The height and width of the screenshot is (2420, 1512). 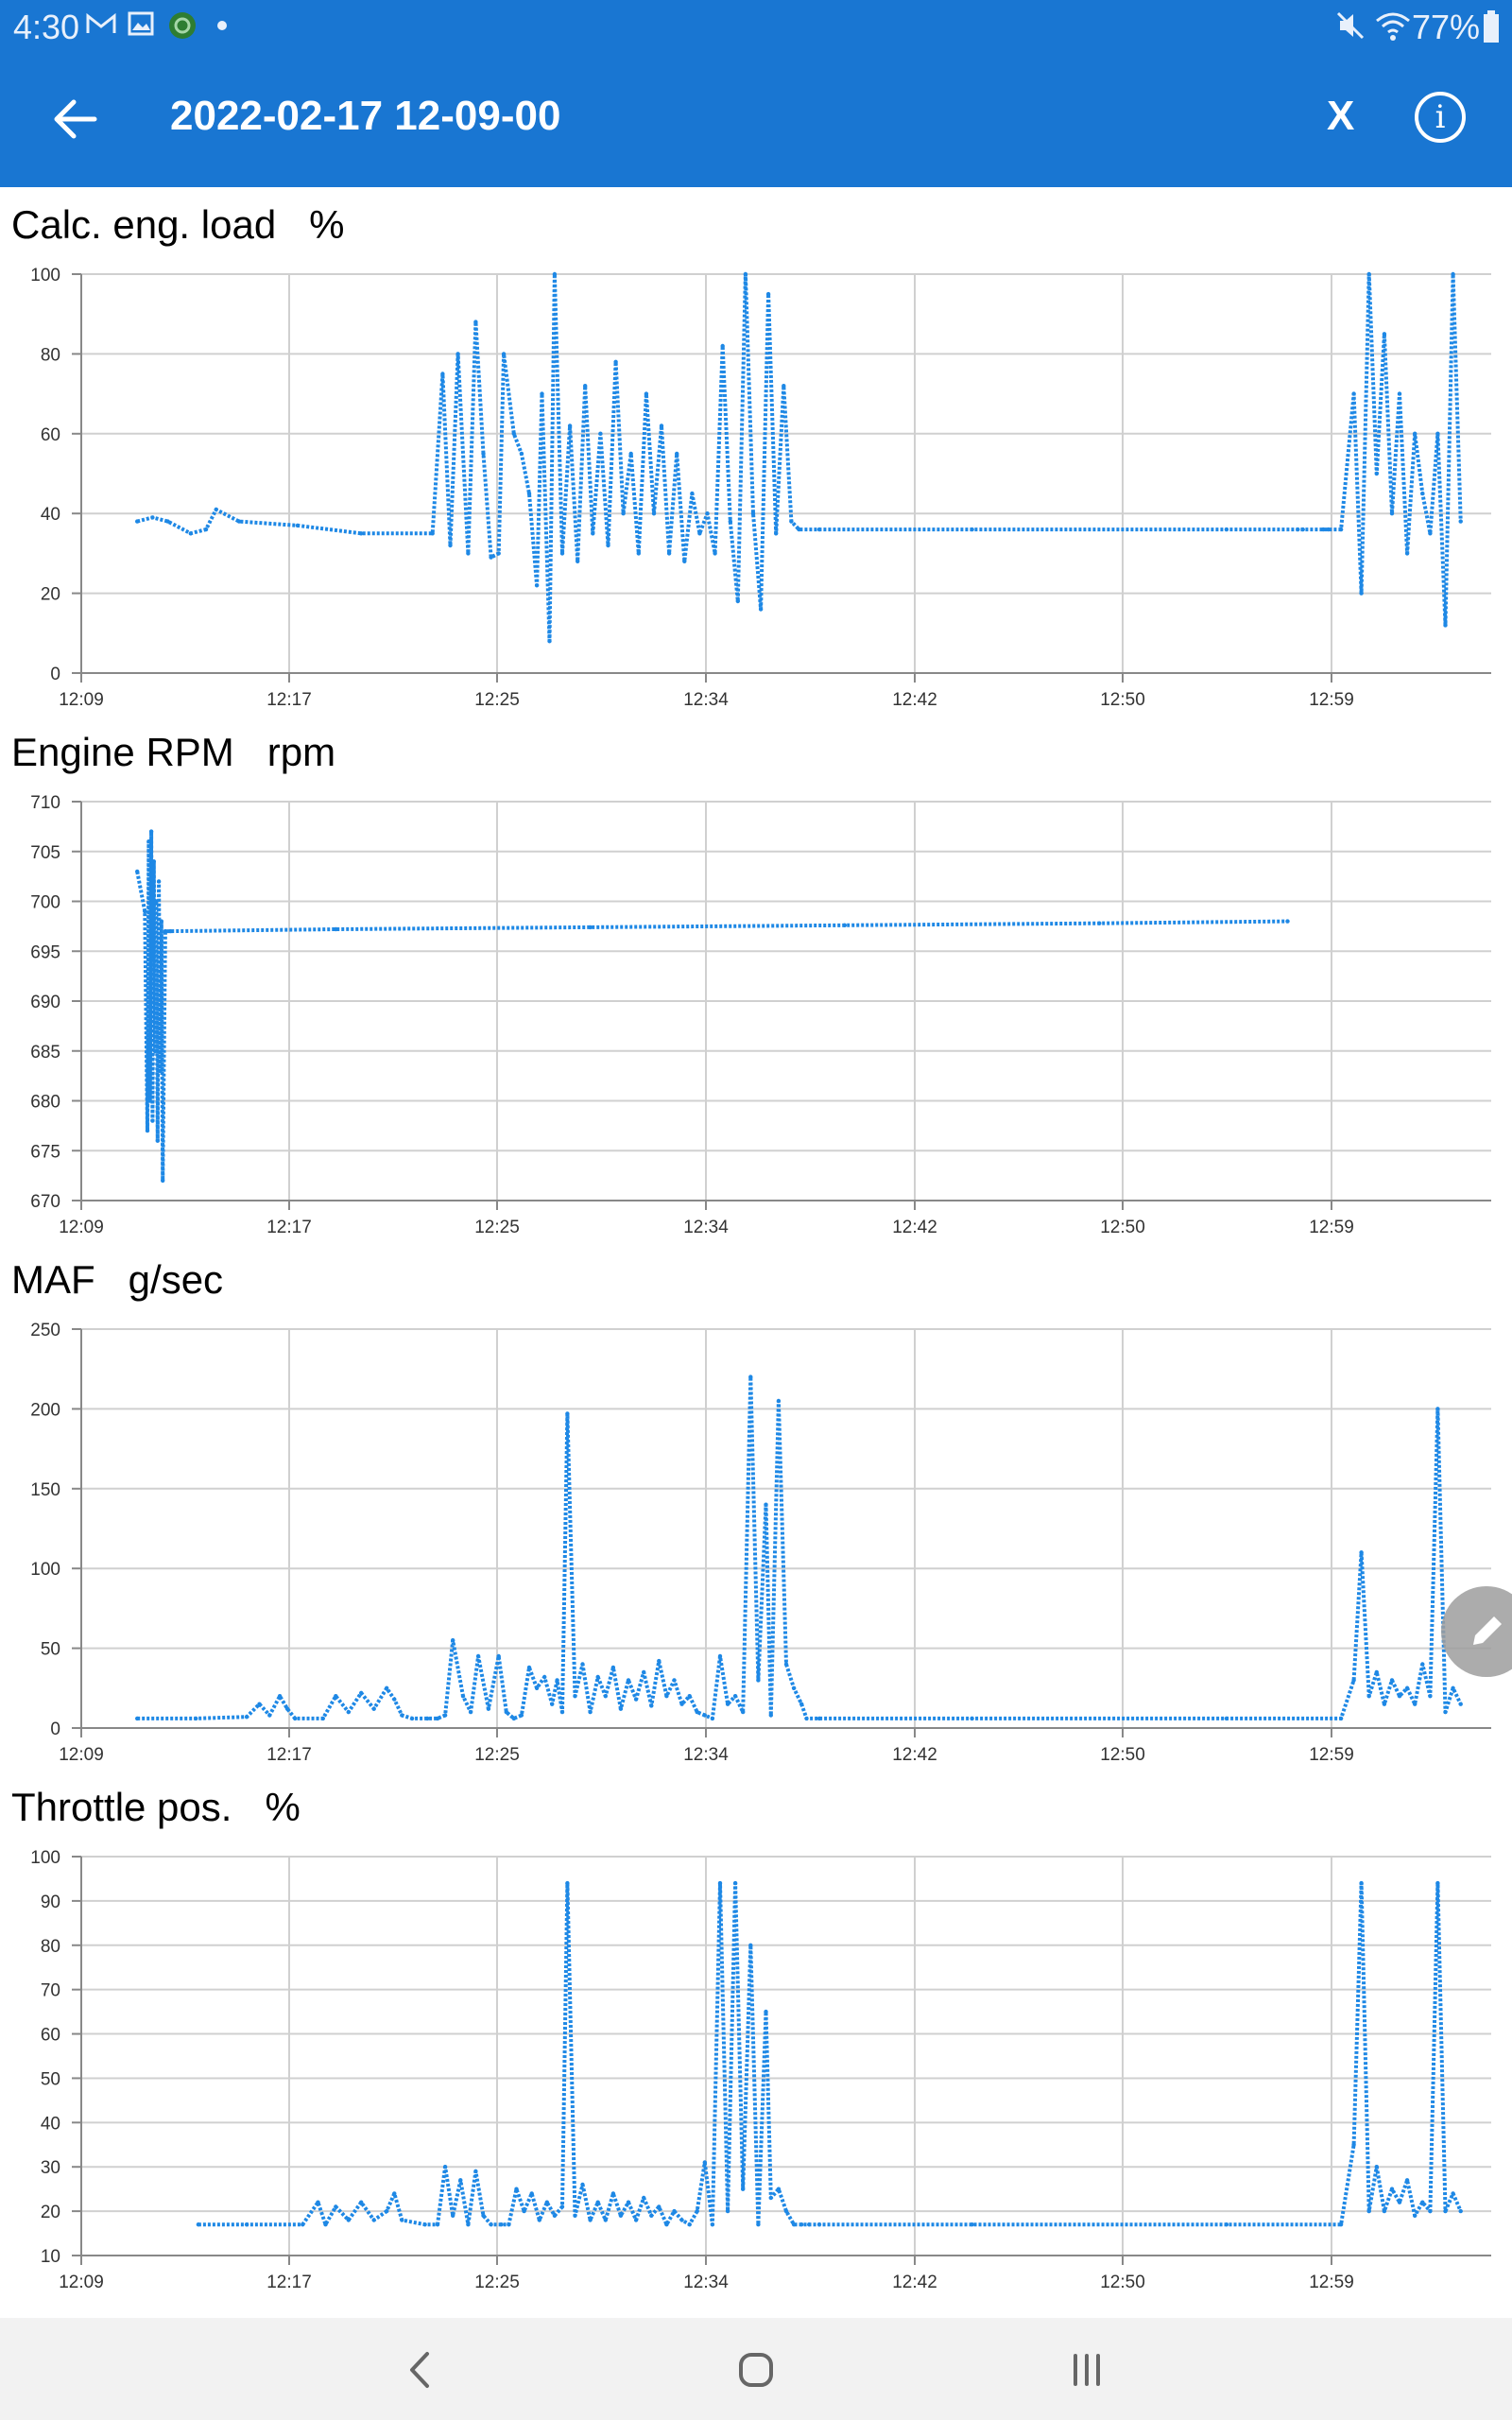 I want to click on nav-home-icon, so click(x=756, y=2370).